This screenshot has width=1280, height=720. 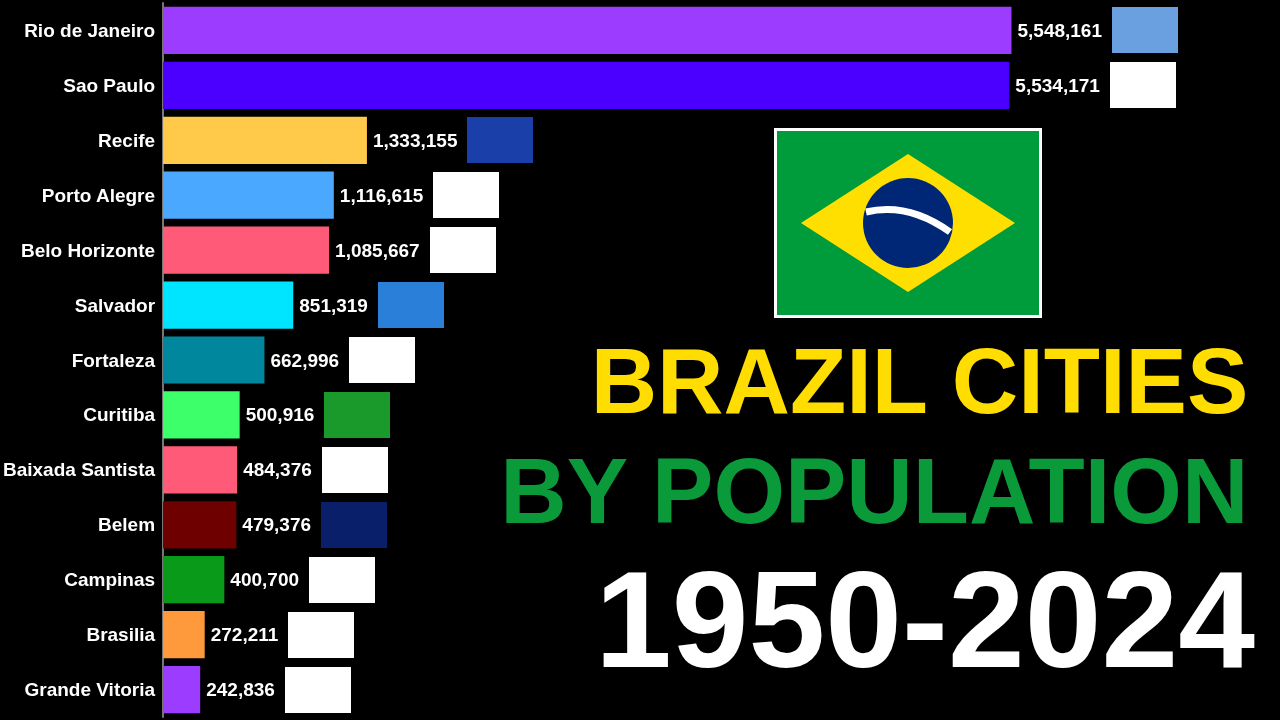 I want to click on data-label: 484,376, so click(x=277, y=470).